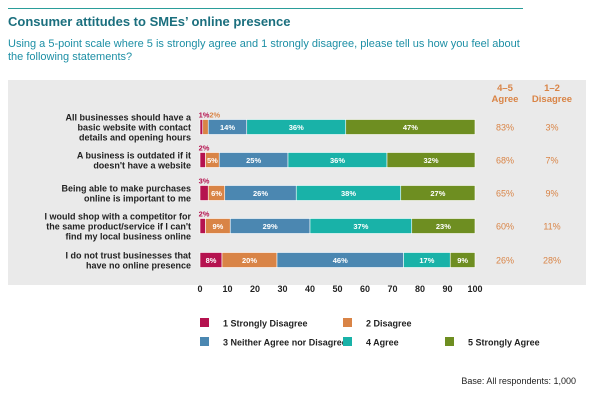 The image size is (600, 401). What do you see at coordinates (212, 160) in the screenshot?
I see `data-label: 5%` at bounding box center [212, 160].